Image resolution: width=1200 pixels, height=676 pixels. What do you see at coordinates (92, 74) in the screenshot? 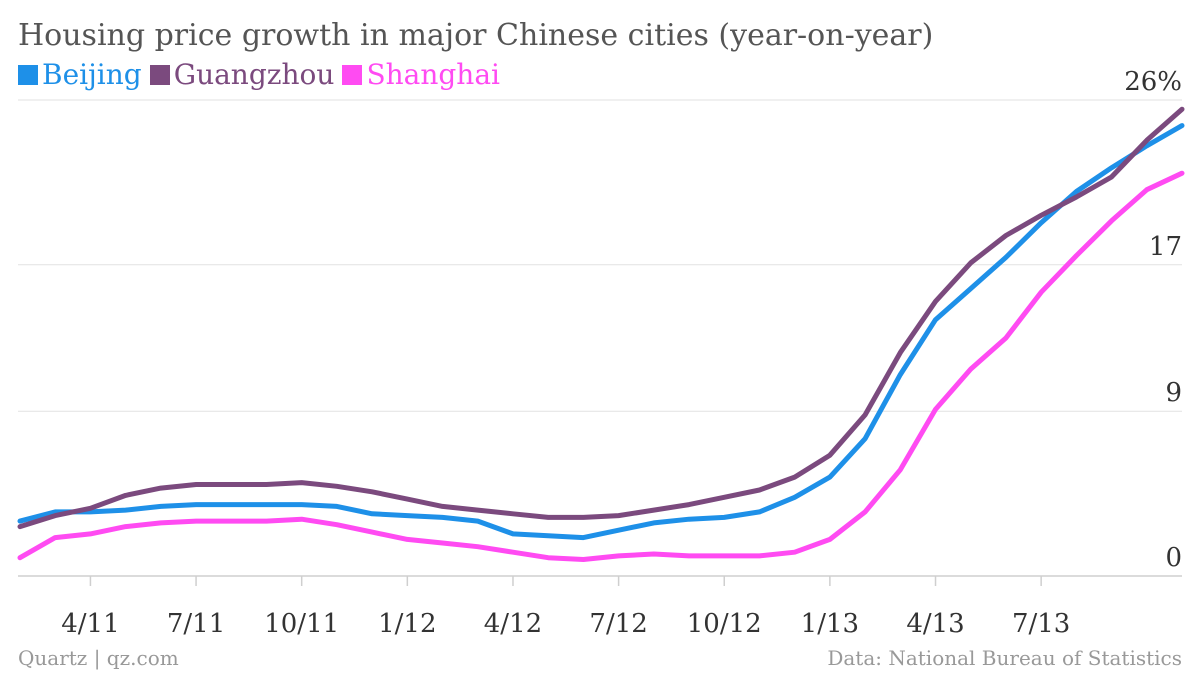
I see `legend-label-beijing: Beijing` at bounding box center [92, 74].